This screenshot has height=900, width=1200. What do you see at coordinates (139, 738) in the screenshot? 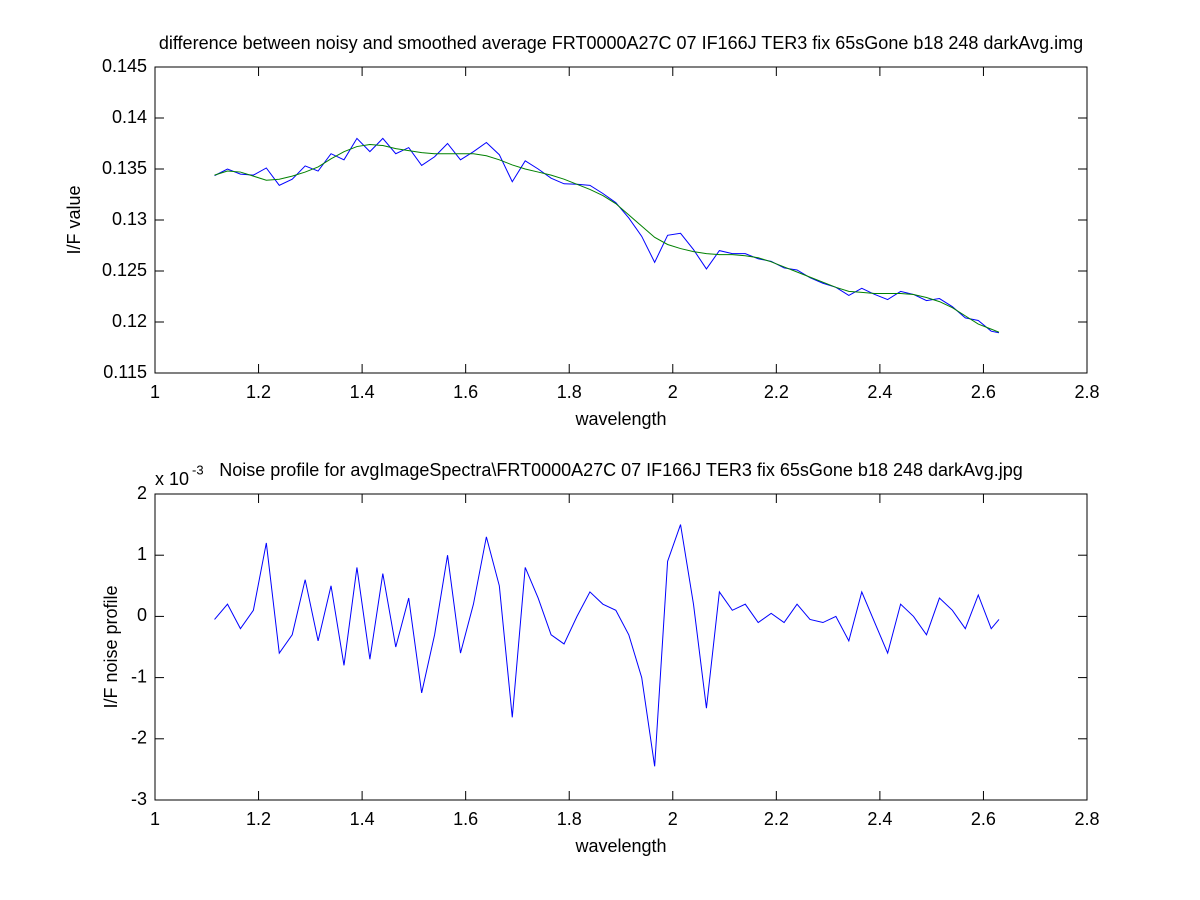
I see `y-tick-label: -2` at bounding box center [139, 738].